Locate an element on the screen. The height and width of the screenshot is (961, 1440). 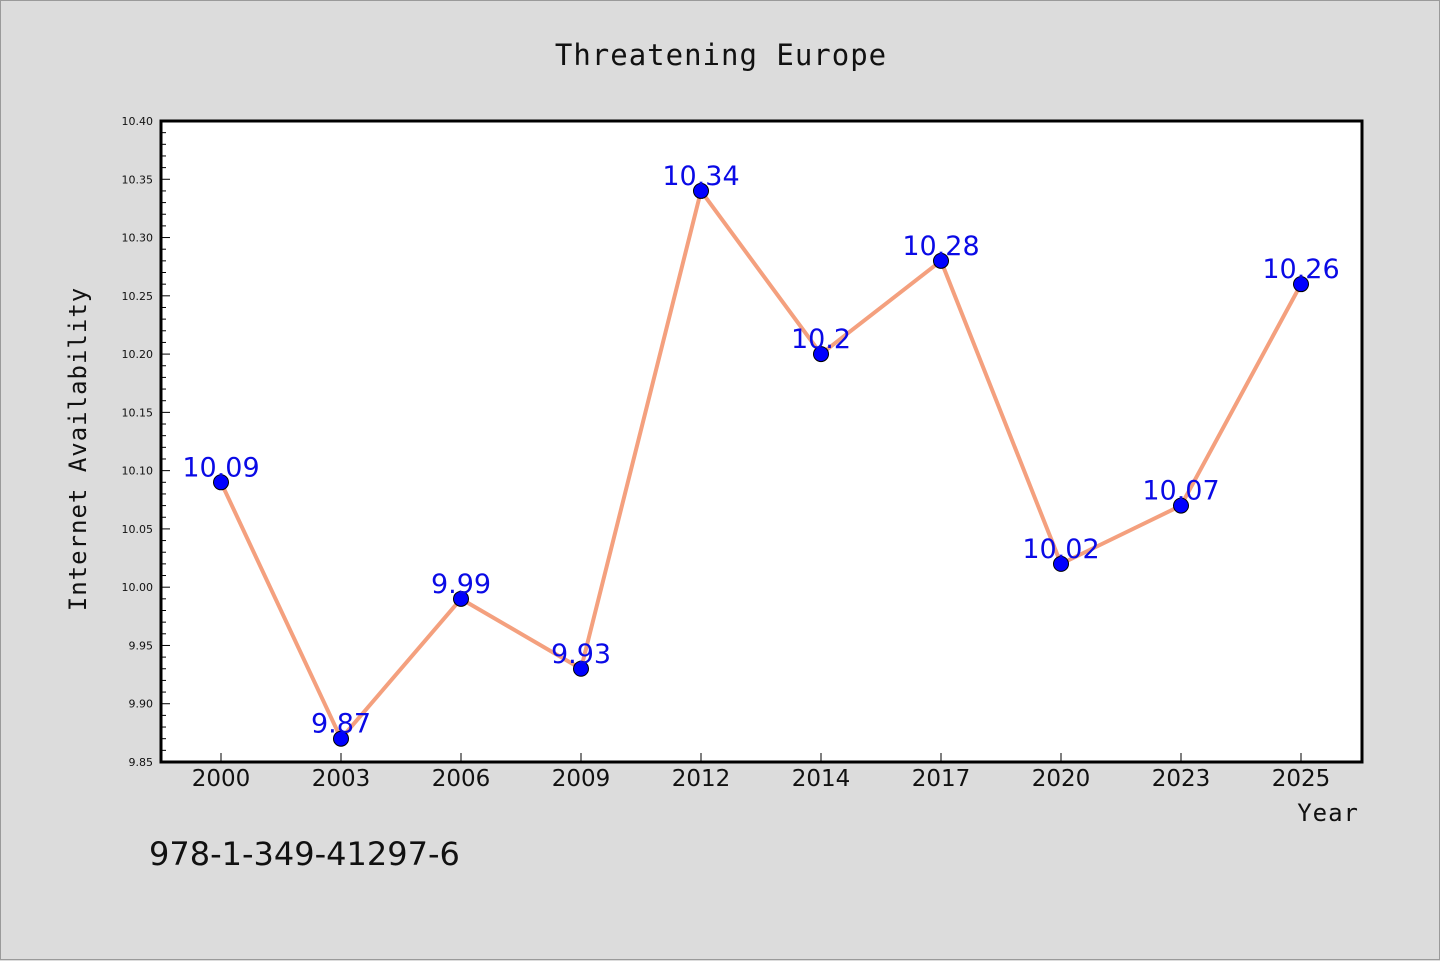
y-tick-label: 9.85 is located at coordinates (141, 762).